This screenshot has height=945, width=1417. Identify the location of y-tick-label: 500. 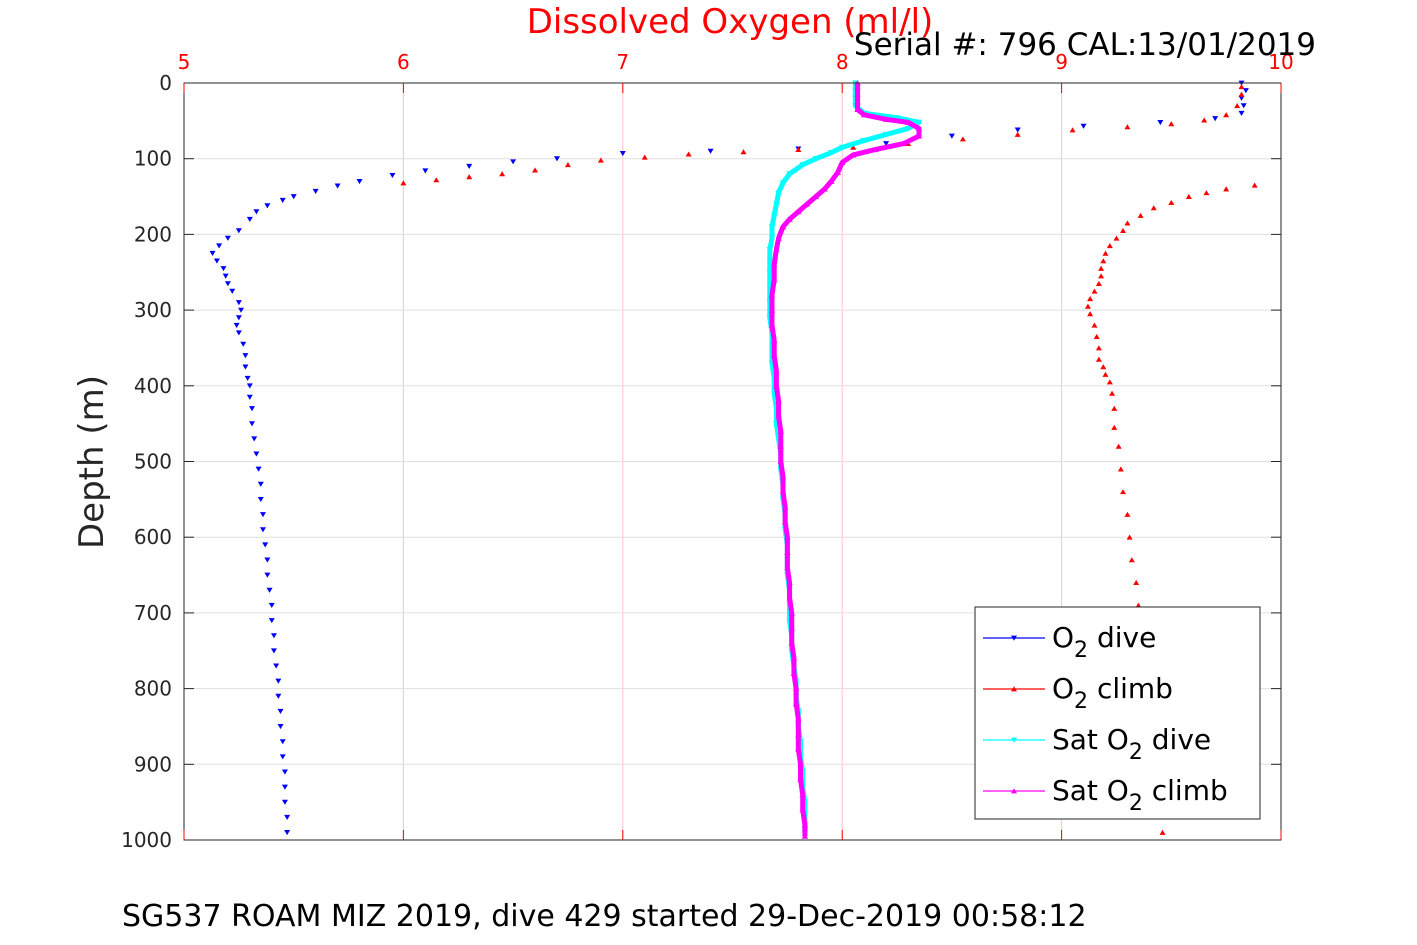
(153, 462).